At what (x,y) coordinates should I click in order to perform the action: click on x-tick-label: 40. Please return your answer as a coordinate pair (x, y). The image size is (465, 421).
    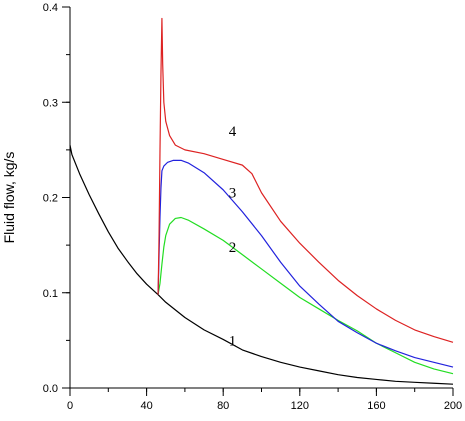
    Looking at the image, I should click on (146, 406).